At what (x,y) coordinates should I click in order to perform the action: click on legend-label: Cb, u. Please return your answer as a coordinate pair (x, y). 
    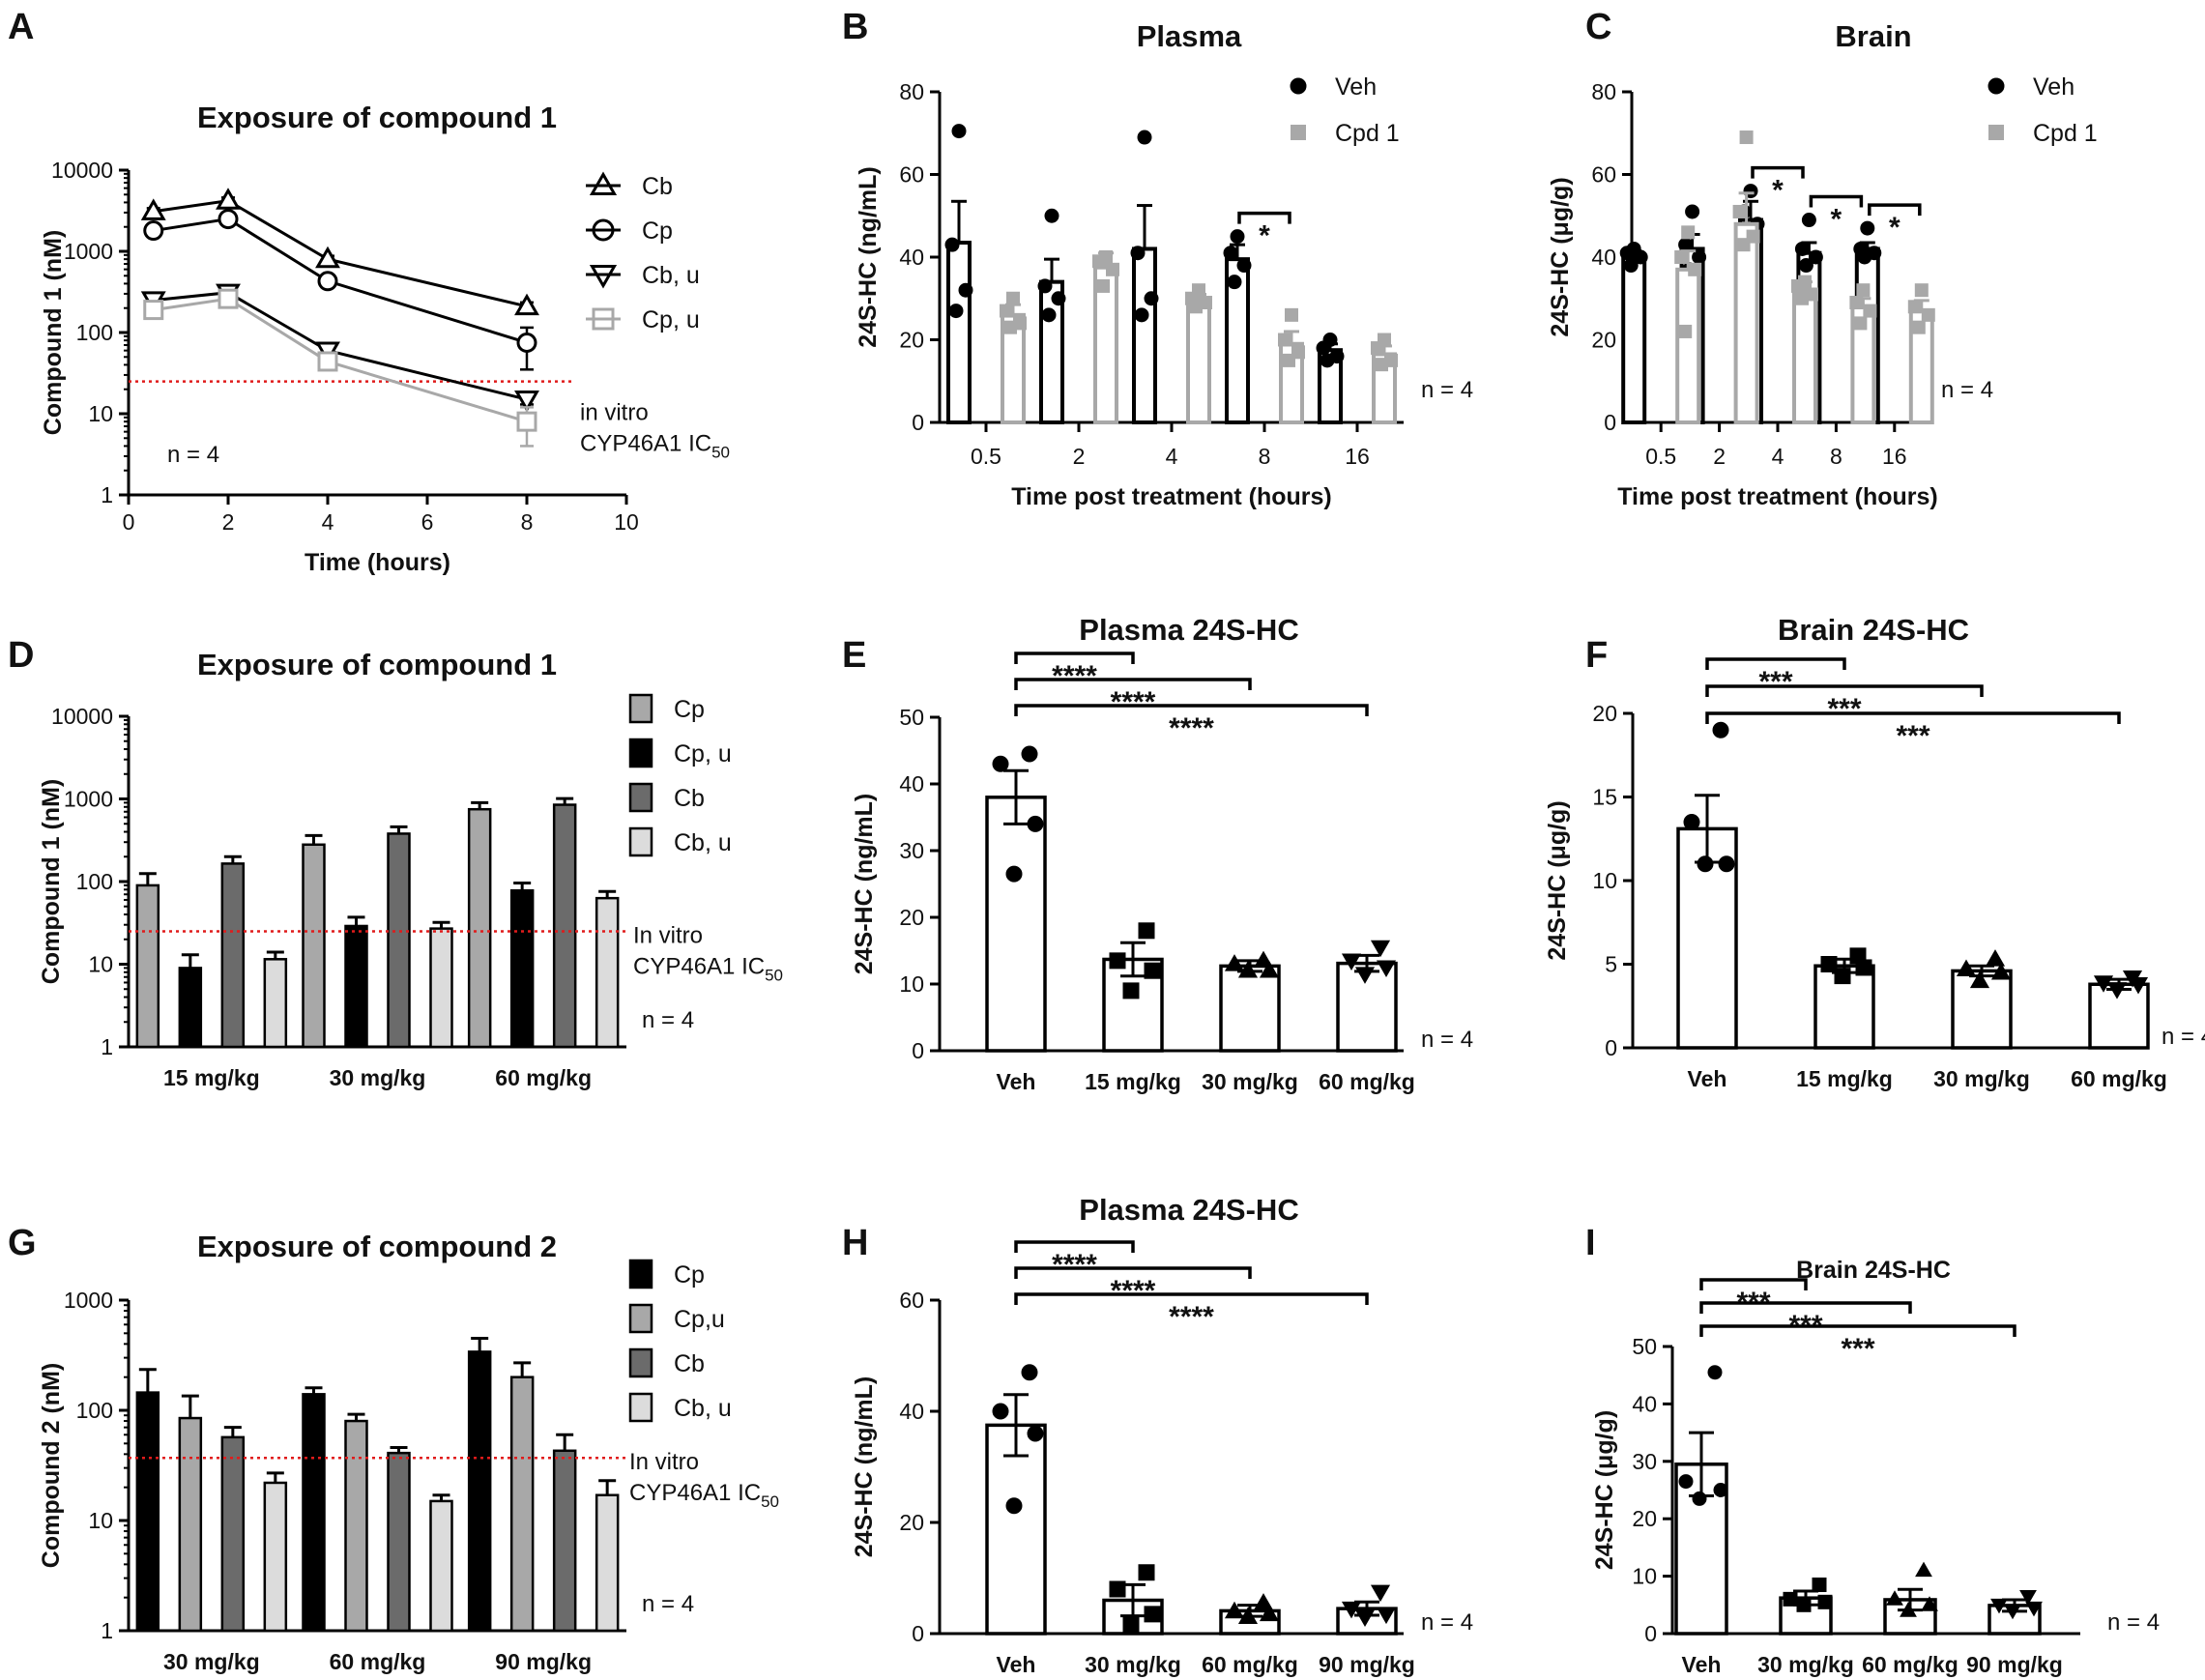
    Looking at the image, I should click on (703, 843).